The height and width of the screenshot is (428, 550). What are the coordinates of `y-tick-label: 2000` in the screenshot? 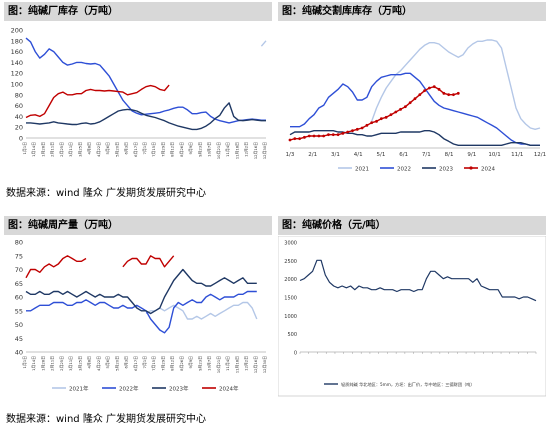 It's located at (290, 280).